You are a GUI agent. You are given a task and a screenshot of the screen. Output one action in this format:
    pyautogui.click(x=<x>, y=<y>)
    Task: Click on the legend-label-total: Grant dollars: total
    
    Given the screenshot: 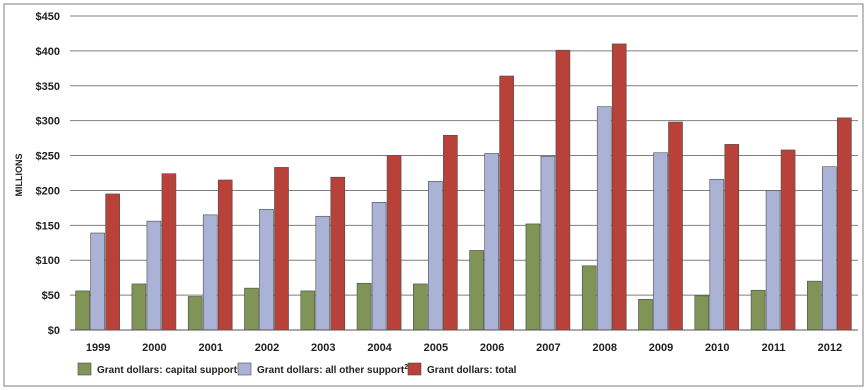 What is the action you would take?
    pyautogui.click(x=472, y=370)
    